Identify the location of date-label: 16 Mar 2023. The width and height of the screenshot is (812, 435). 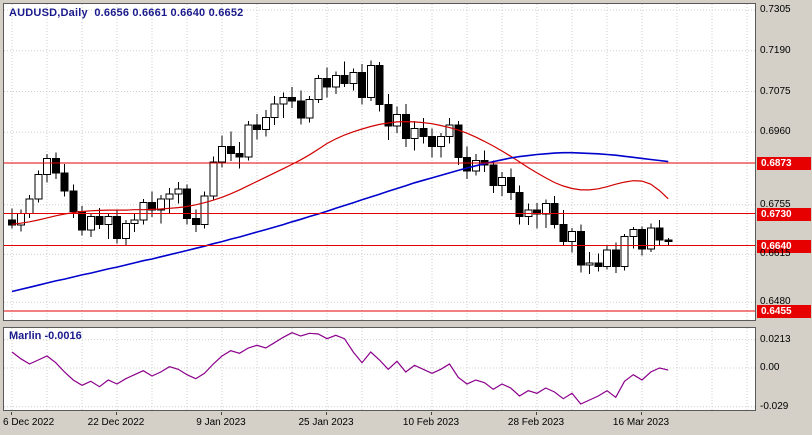
(641, 422).